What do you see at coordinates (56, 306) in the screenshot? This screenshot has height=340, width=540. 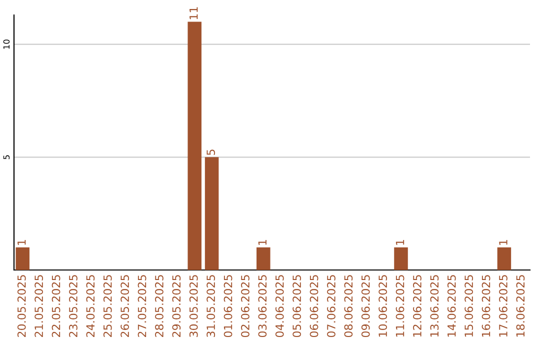 I see `x-tick-label: 22.05.2025` at bounding box center [56, 306].